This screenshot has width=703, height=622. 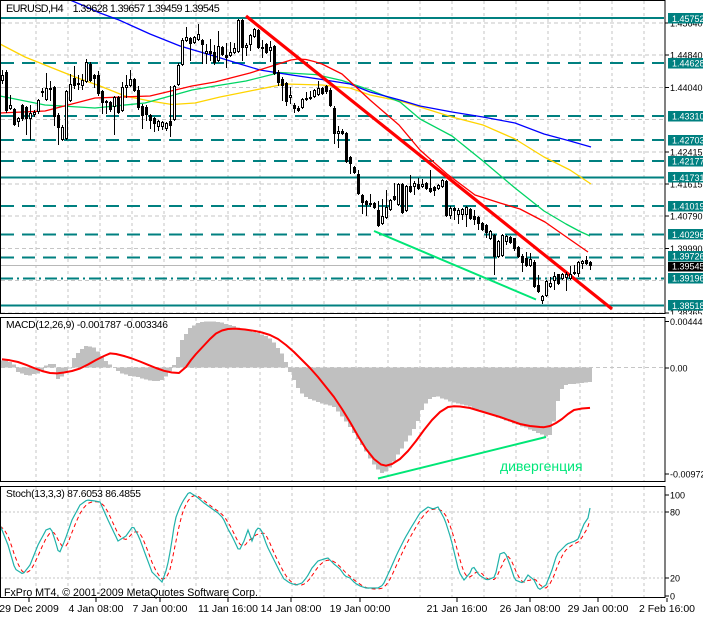 What do you see at coordinates (686, 313) in the screenshot?
I see `svg-text: 1.38365` at bounding box center [686, 313].